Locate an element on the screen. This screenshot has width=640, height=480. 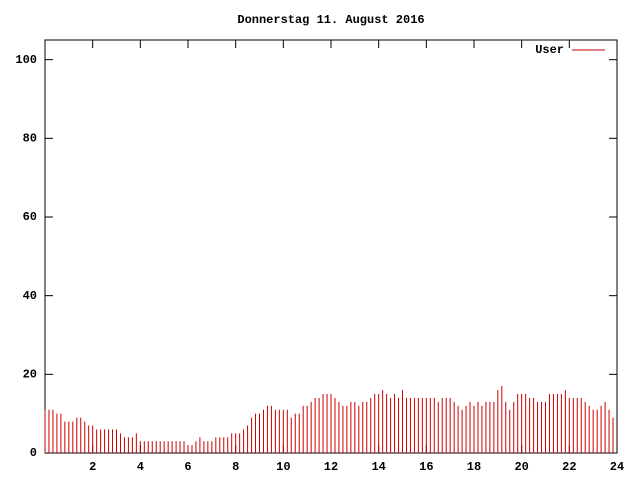
y-tick-label: 40 is located at coordinates (30, 296).